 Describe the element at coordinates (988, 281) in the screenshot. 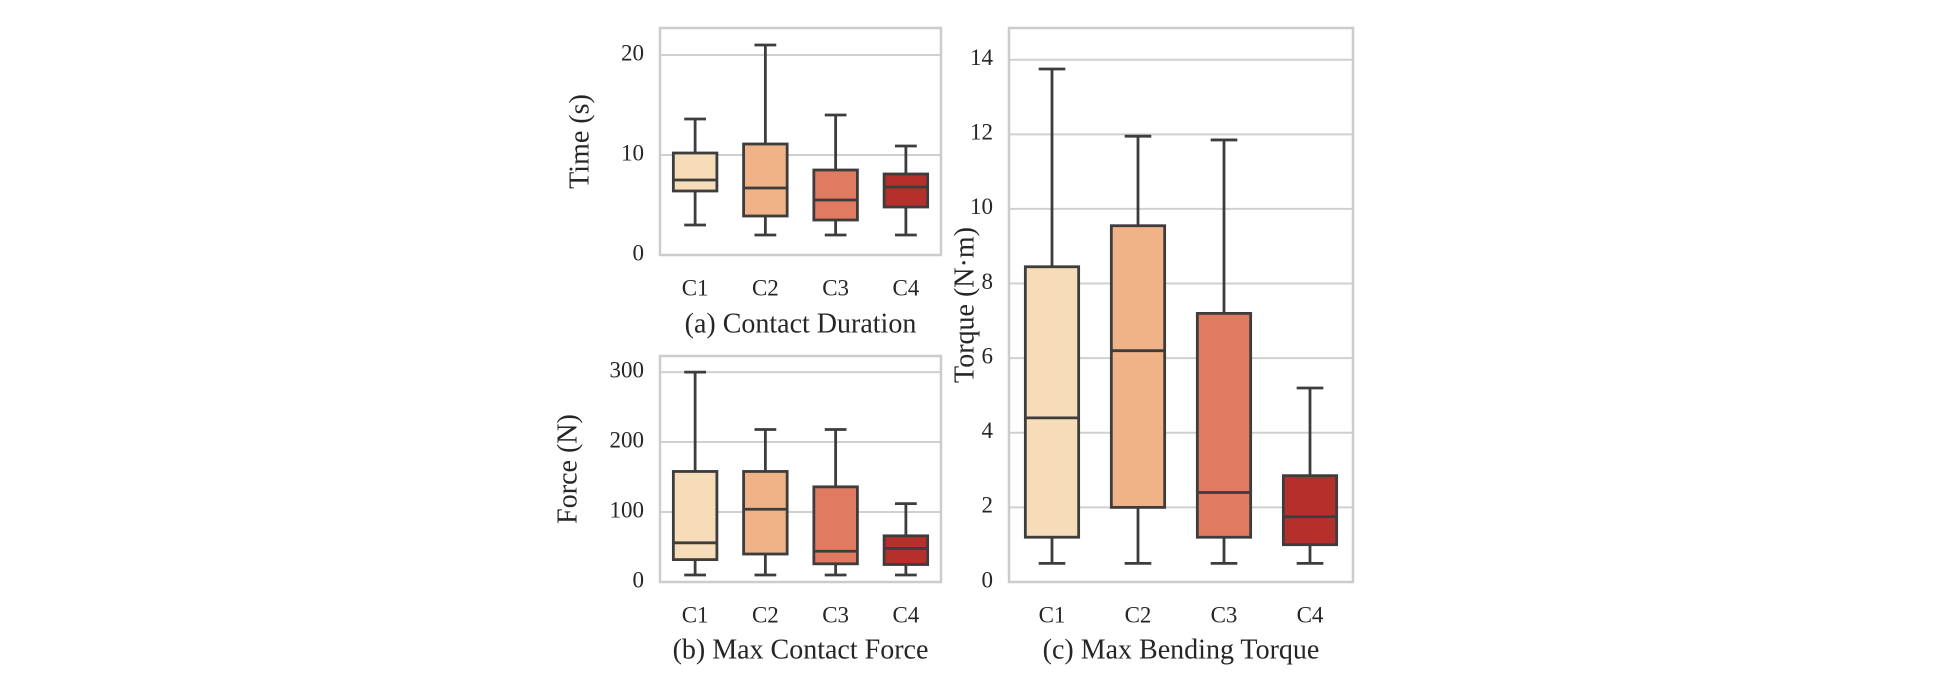

I see `y-tick-label: 8` at that location.